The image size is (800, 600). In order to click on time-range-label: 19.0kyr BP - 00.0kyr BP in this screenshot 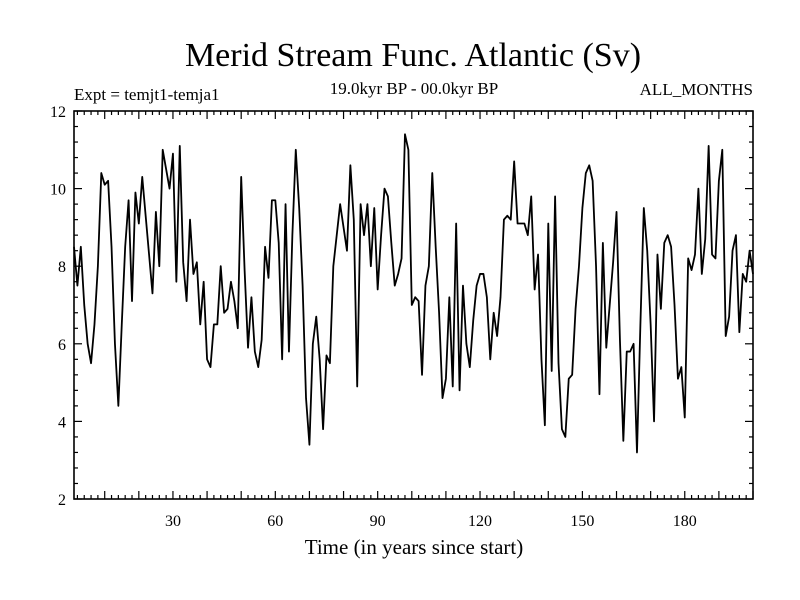, I will do `click(414, 88)`.